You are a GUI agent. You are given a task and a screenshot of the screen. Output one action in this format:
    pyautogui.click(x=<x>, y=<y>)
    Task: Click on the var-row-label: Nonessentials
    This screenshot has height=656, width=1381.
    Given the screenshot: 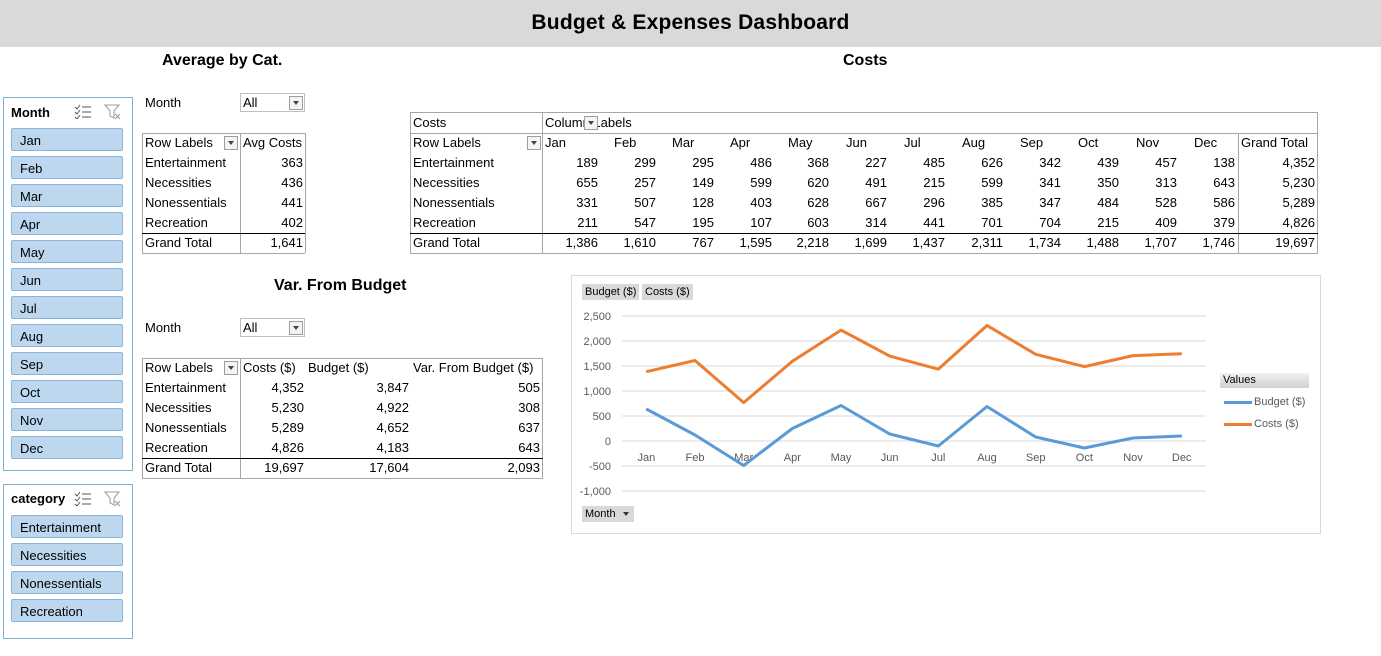 What is the action you would take?
    pyautogui.click(x=186, y=427)
    